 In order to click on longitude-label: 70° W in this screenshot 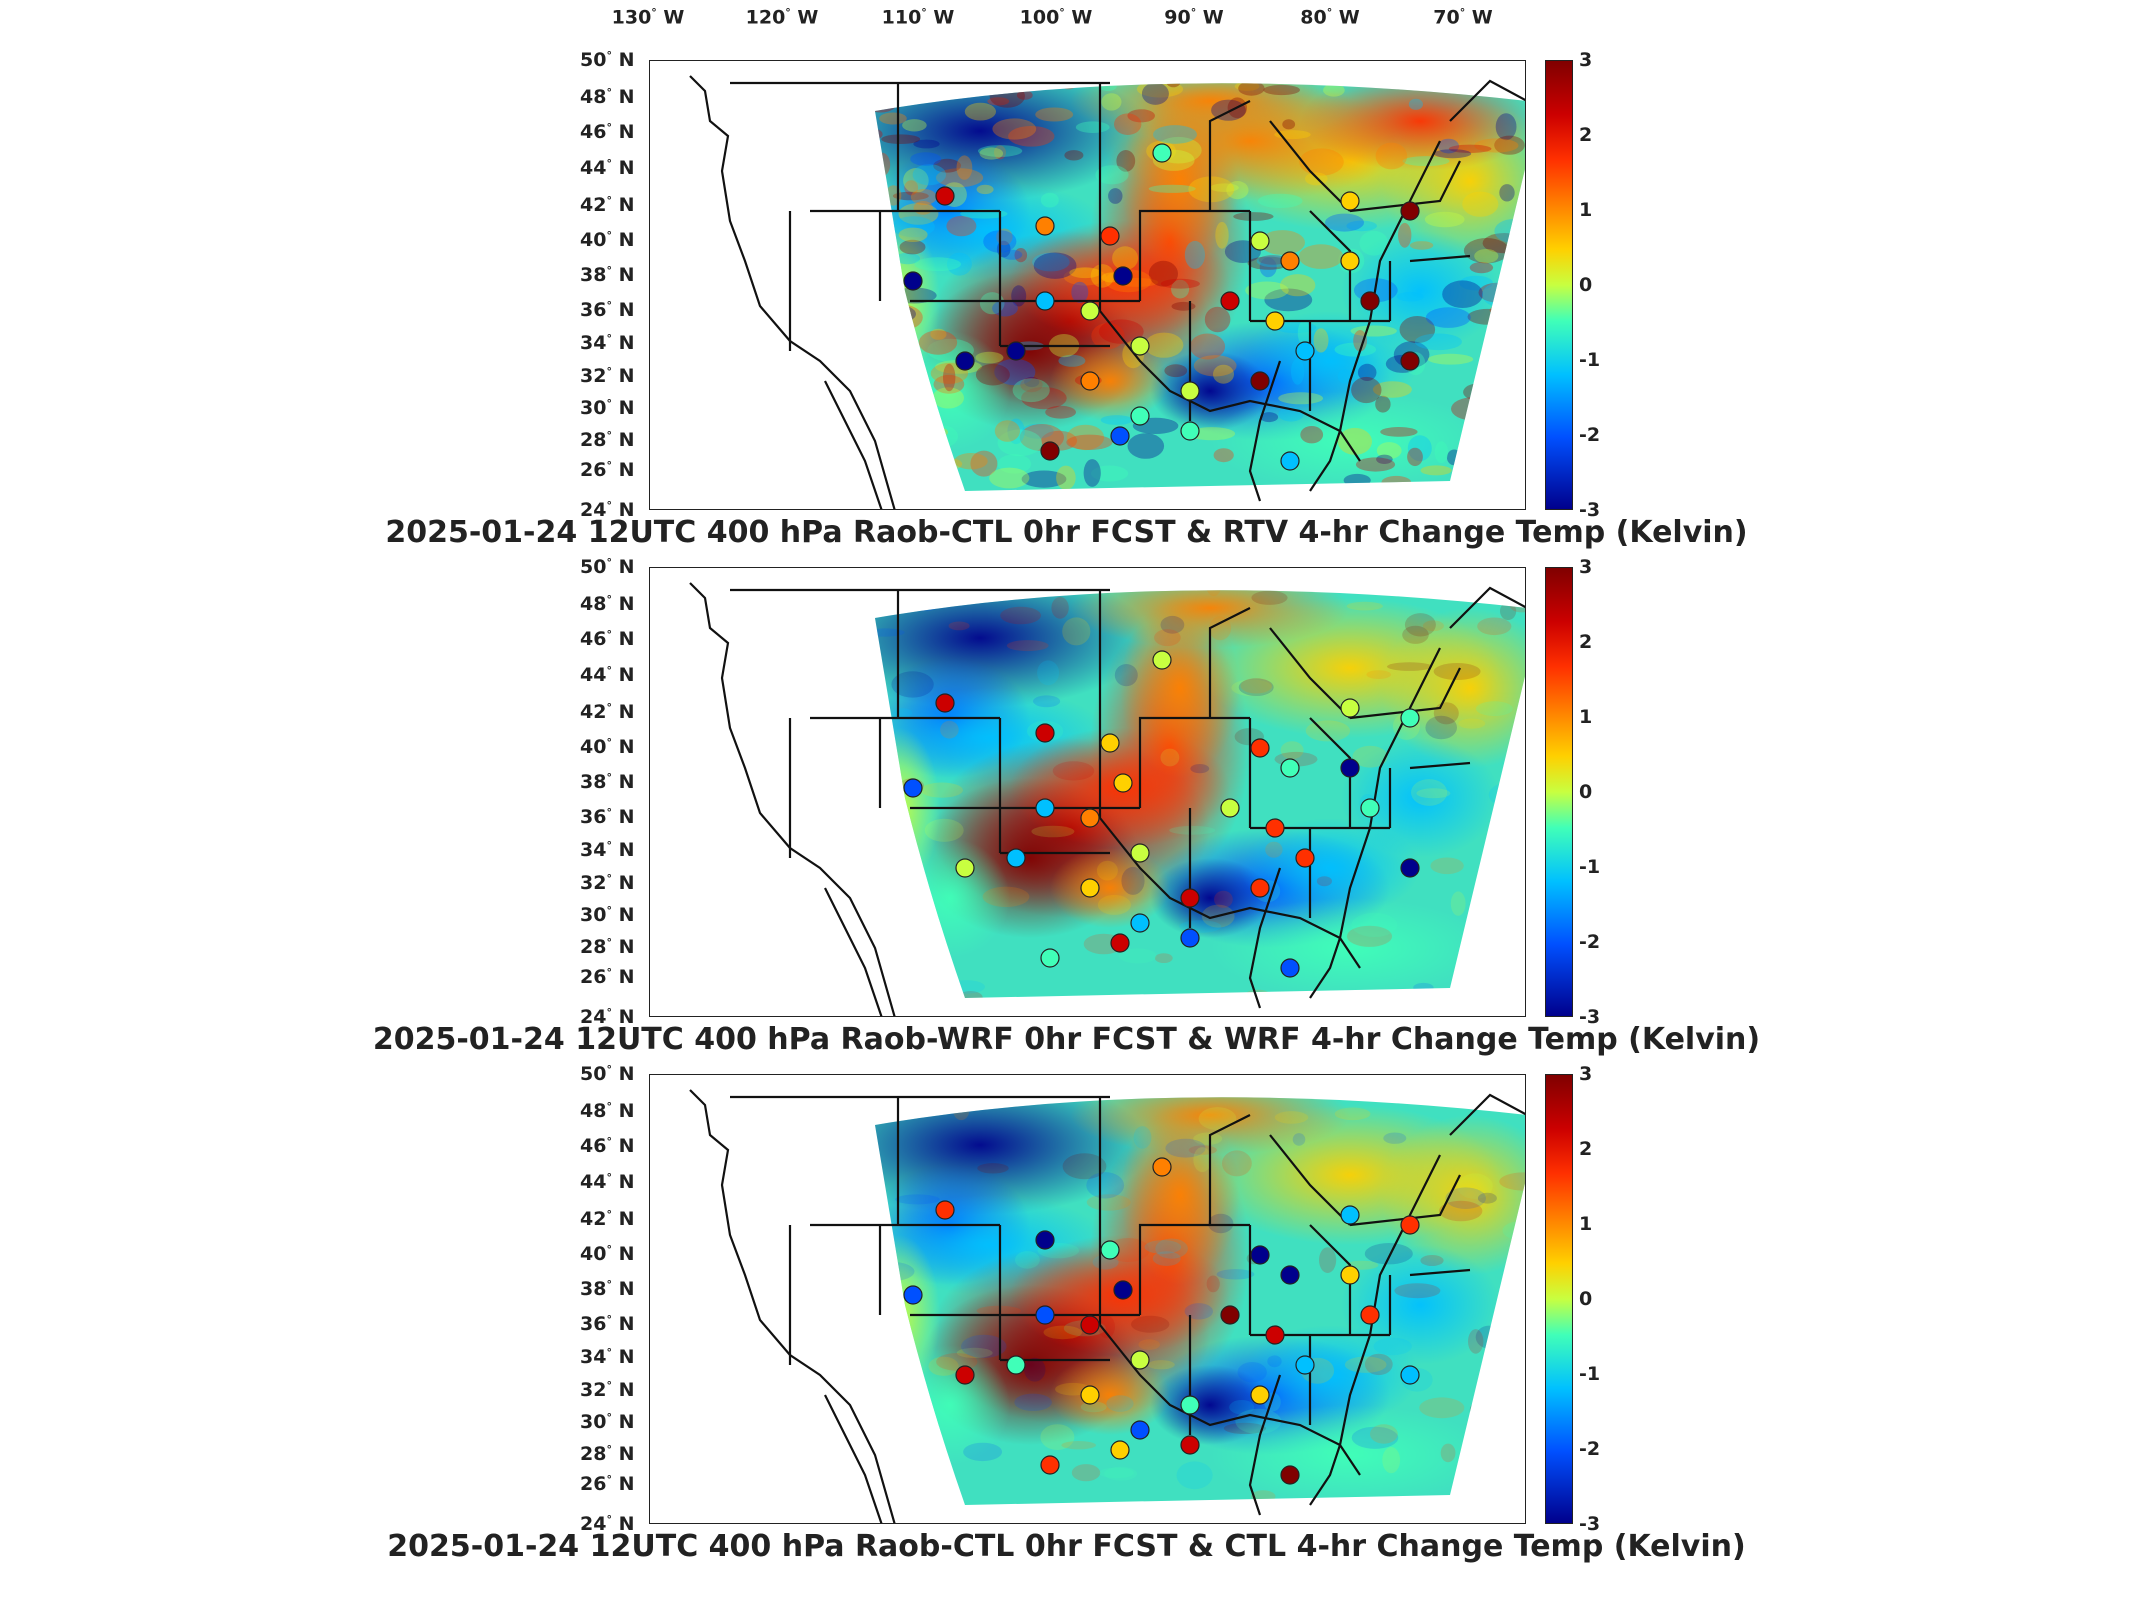, I will do `click(1463, 17)`.